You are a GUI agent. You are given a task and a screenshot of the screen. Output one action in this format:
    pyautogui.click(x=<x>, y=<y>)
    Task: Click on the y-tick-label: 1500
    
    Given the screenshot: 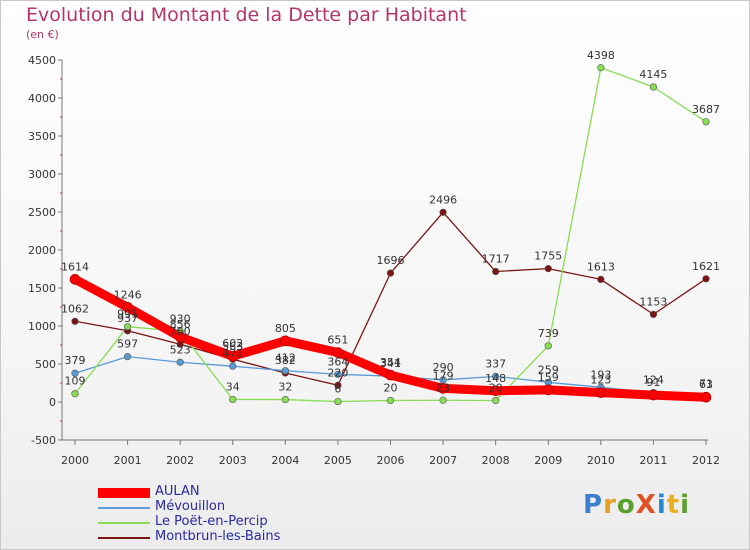 What is the action you would take?
    pyautogui.click(x=42, y=288)
    